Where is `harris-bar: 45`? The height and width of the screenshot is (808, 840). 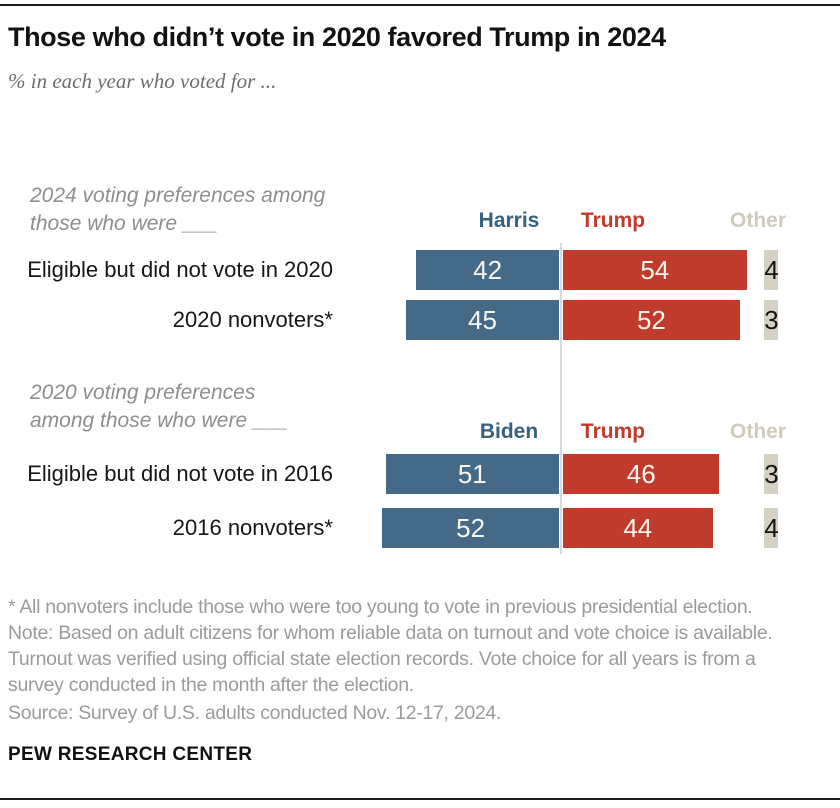 harris-bar: 45 is located at coordinates (482, 320).